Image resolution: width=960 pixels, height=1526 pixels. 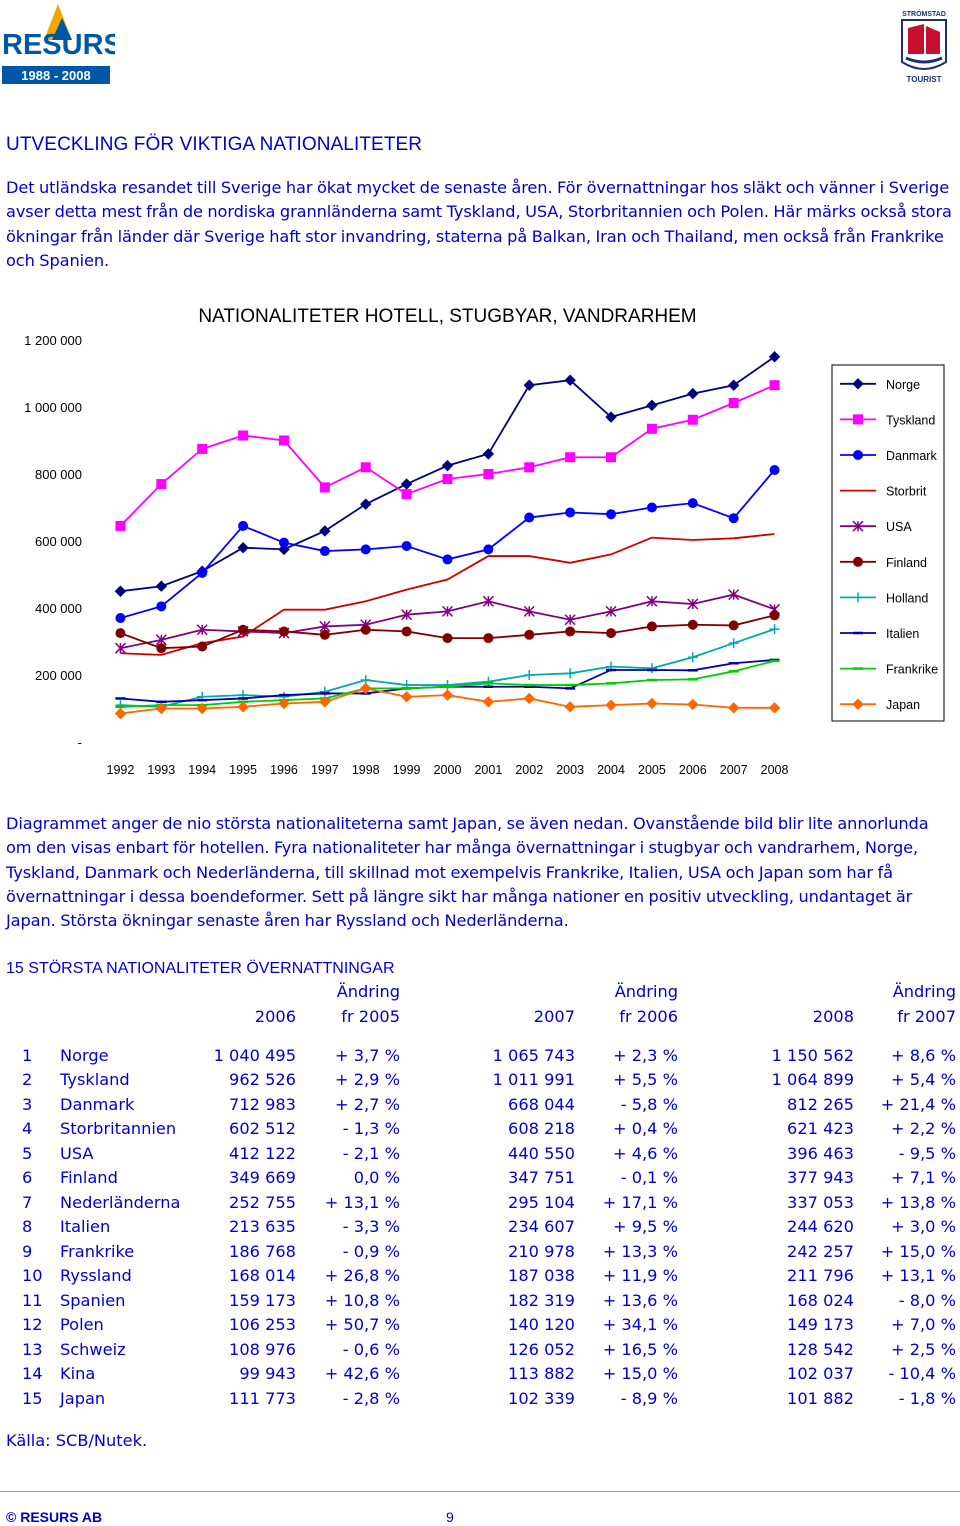 I want to click on legend-label: Danmark, so click(x=911, y=456).